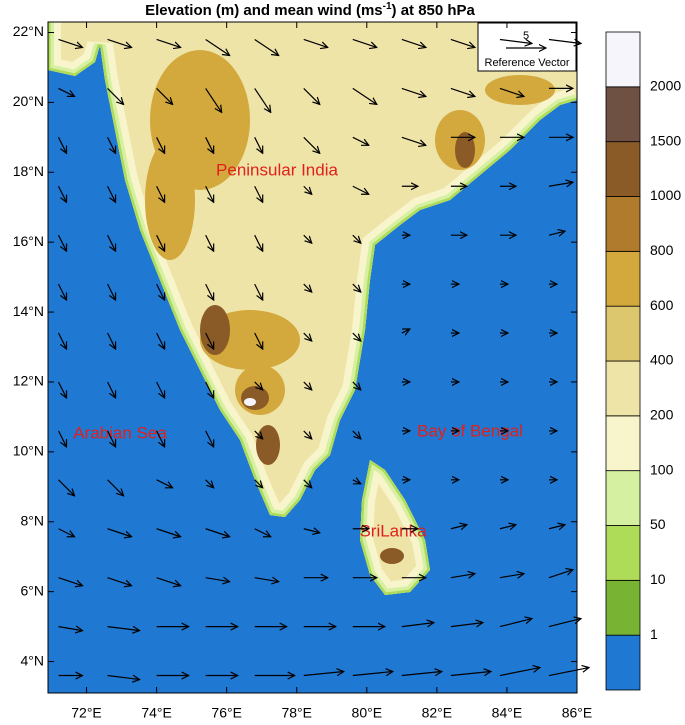 This screenshot has width=685, height=725. What do you see at coordinates (665, 140) in the screenshot?
I see `colorbar-label: 1500` at bounding box center [665, 140].